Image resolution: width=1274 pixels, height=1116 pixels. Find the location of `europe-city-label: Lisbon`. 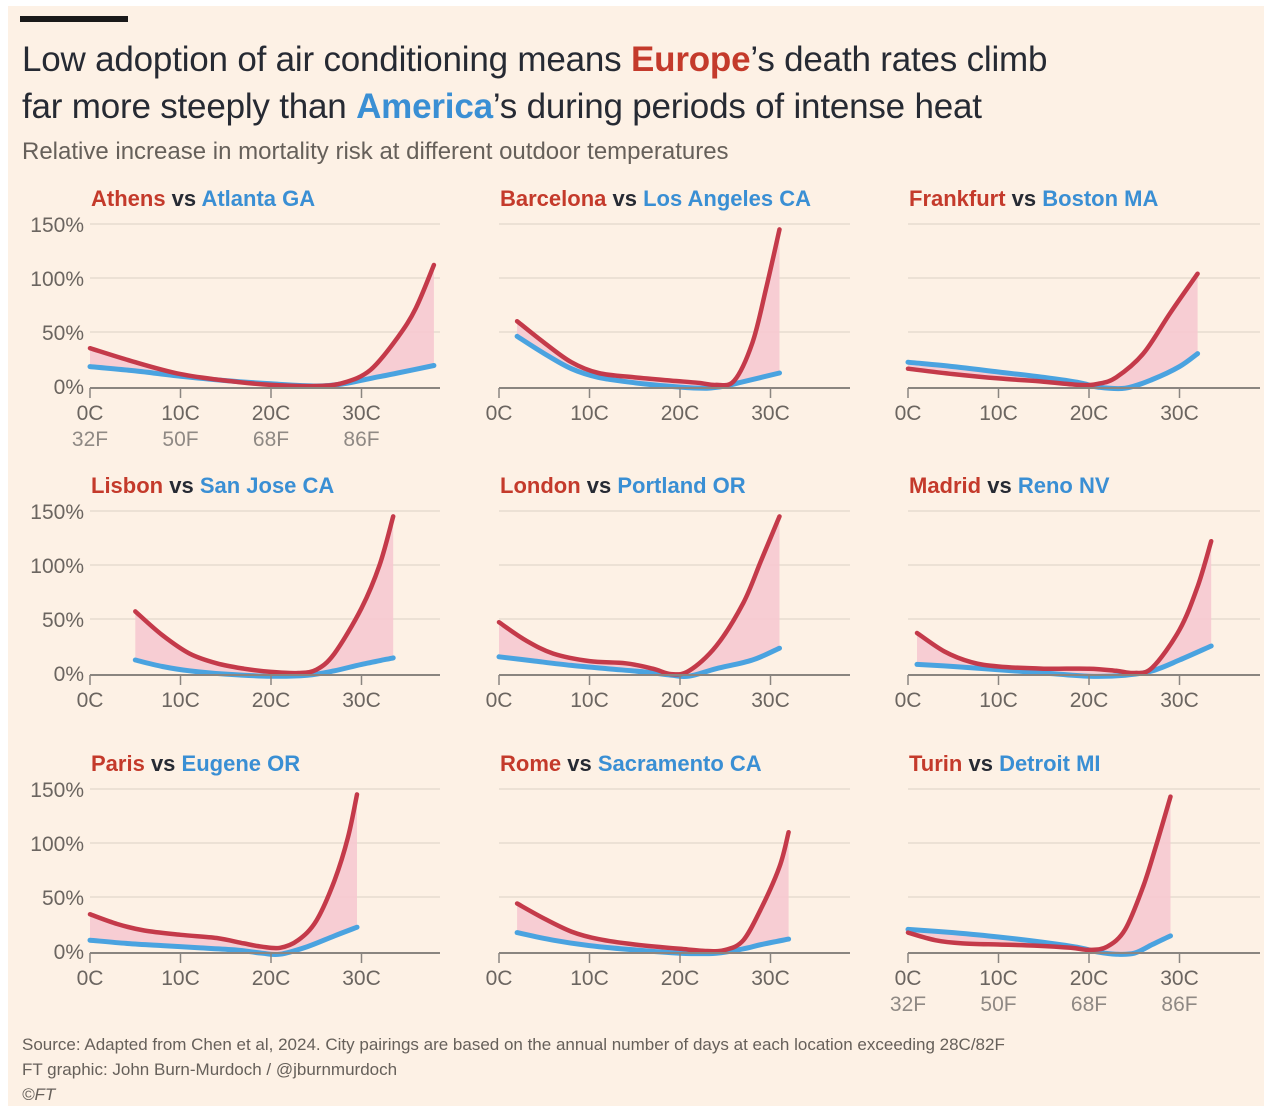

europe-city-label: Lisbon is located at coordinates (127, 485).